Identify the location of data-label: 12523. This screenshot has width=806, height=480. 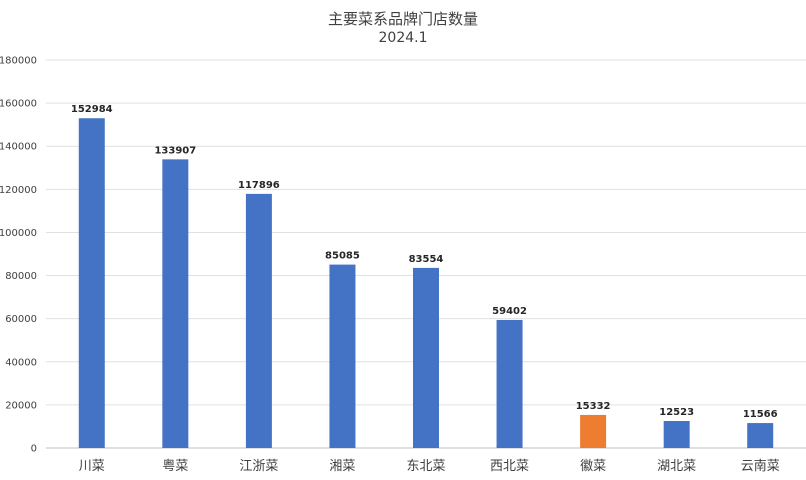
(676, 412).